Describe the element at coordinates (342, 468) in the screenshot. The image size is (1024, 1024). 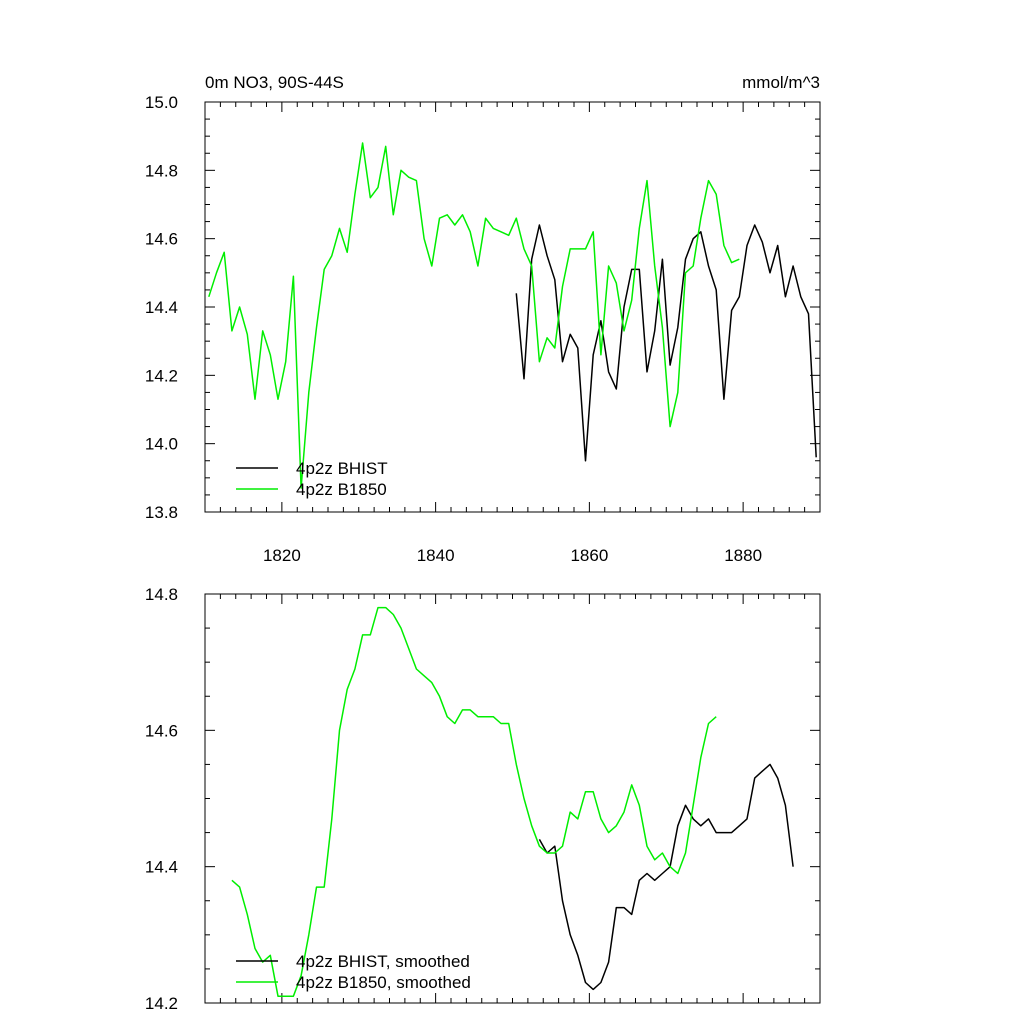
I see `legend-label: 4p2z BHIST` at that location.